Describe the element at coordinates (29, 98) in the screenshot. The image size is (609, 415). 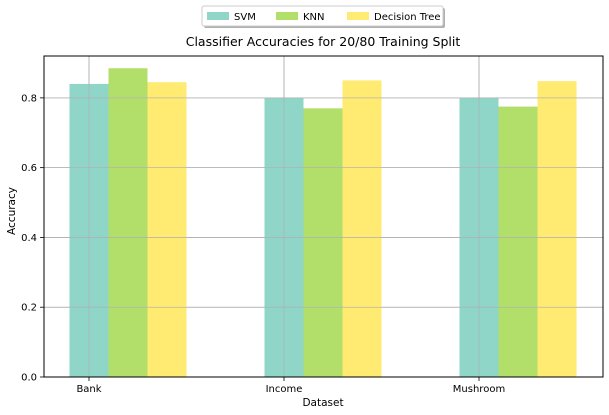
I see `y-tick-label: 0.8` at that location.